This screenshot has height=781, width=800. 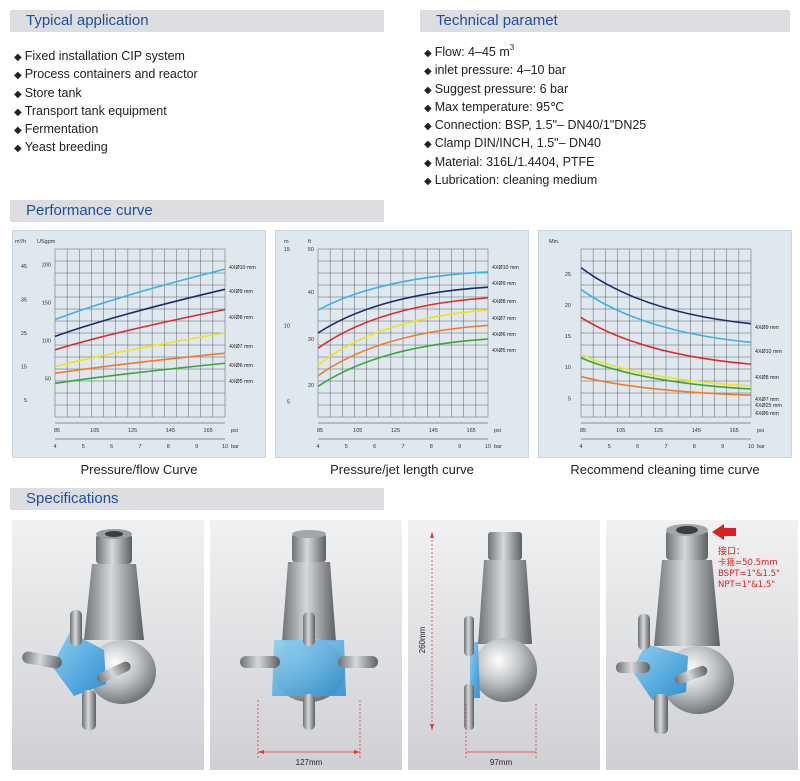 What do you see at coordinates (746, 585) in the screenshot?
I see `connection-npt: NPT=1"&1.5"` at bounding box center [746, 585].